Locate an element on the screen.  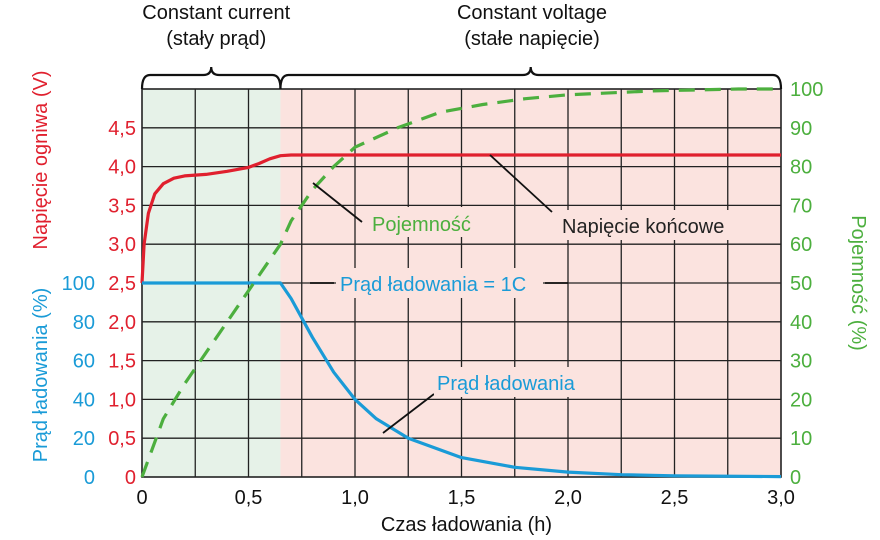
label-bg-voltage is located at coordinates (651, 225).